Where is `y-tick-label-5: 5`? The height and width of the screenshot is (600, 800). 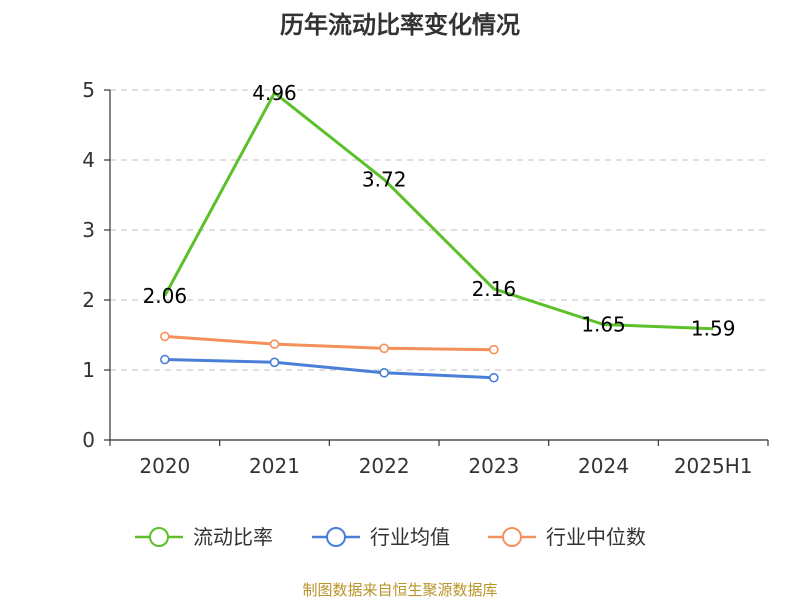 y-tick-label-5: 5 is located at coordinates (88, 90).